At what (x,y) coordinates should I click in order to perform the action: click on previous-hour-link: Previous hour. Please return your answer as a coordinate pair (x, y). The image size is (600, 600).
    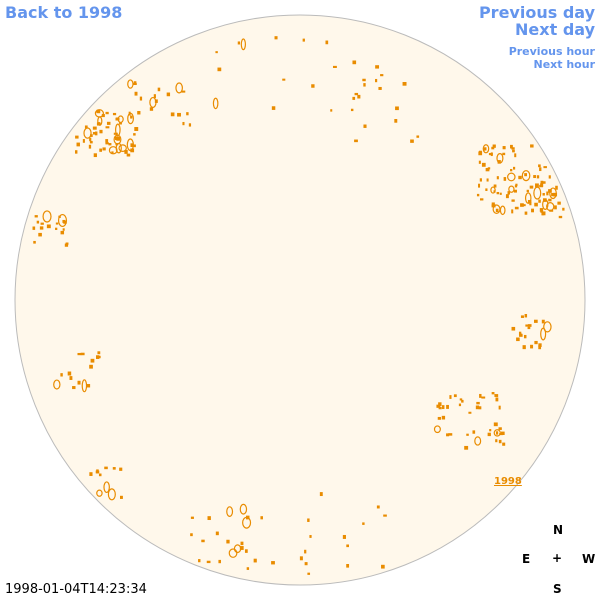
    Looking at the image, I should click on (551, 51).